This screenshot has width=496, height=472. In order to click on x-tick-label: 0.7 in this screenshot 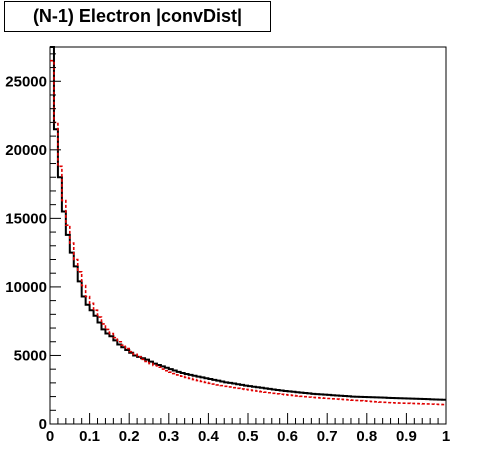, I will do `click(327, 436)`.